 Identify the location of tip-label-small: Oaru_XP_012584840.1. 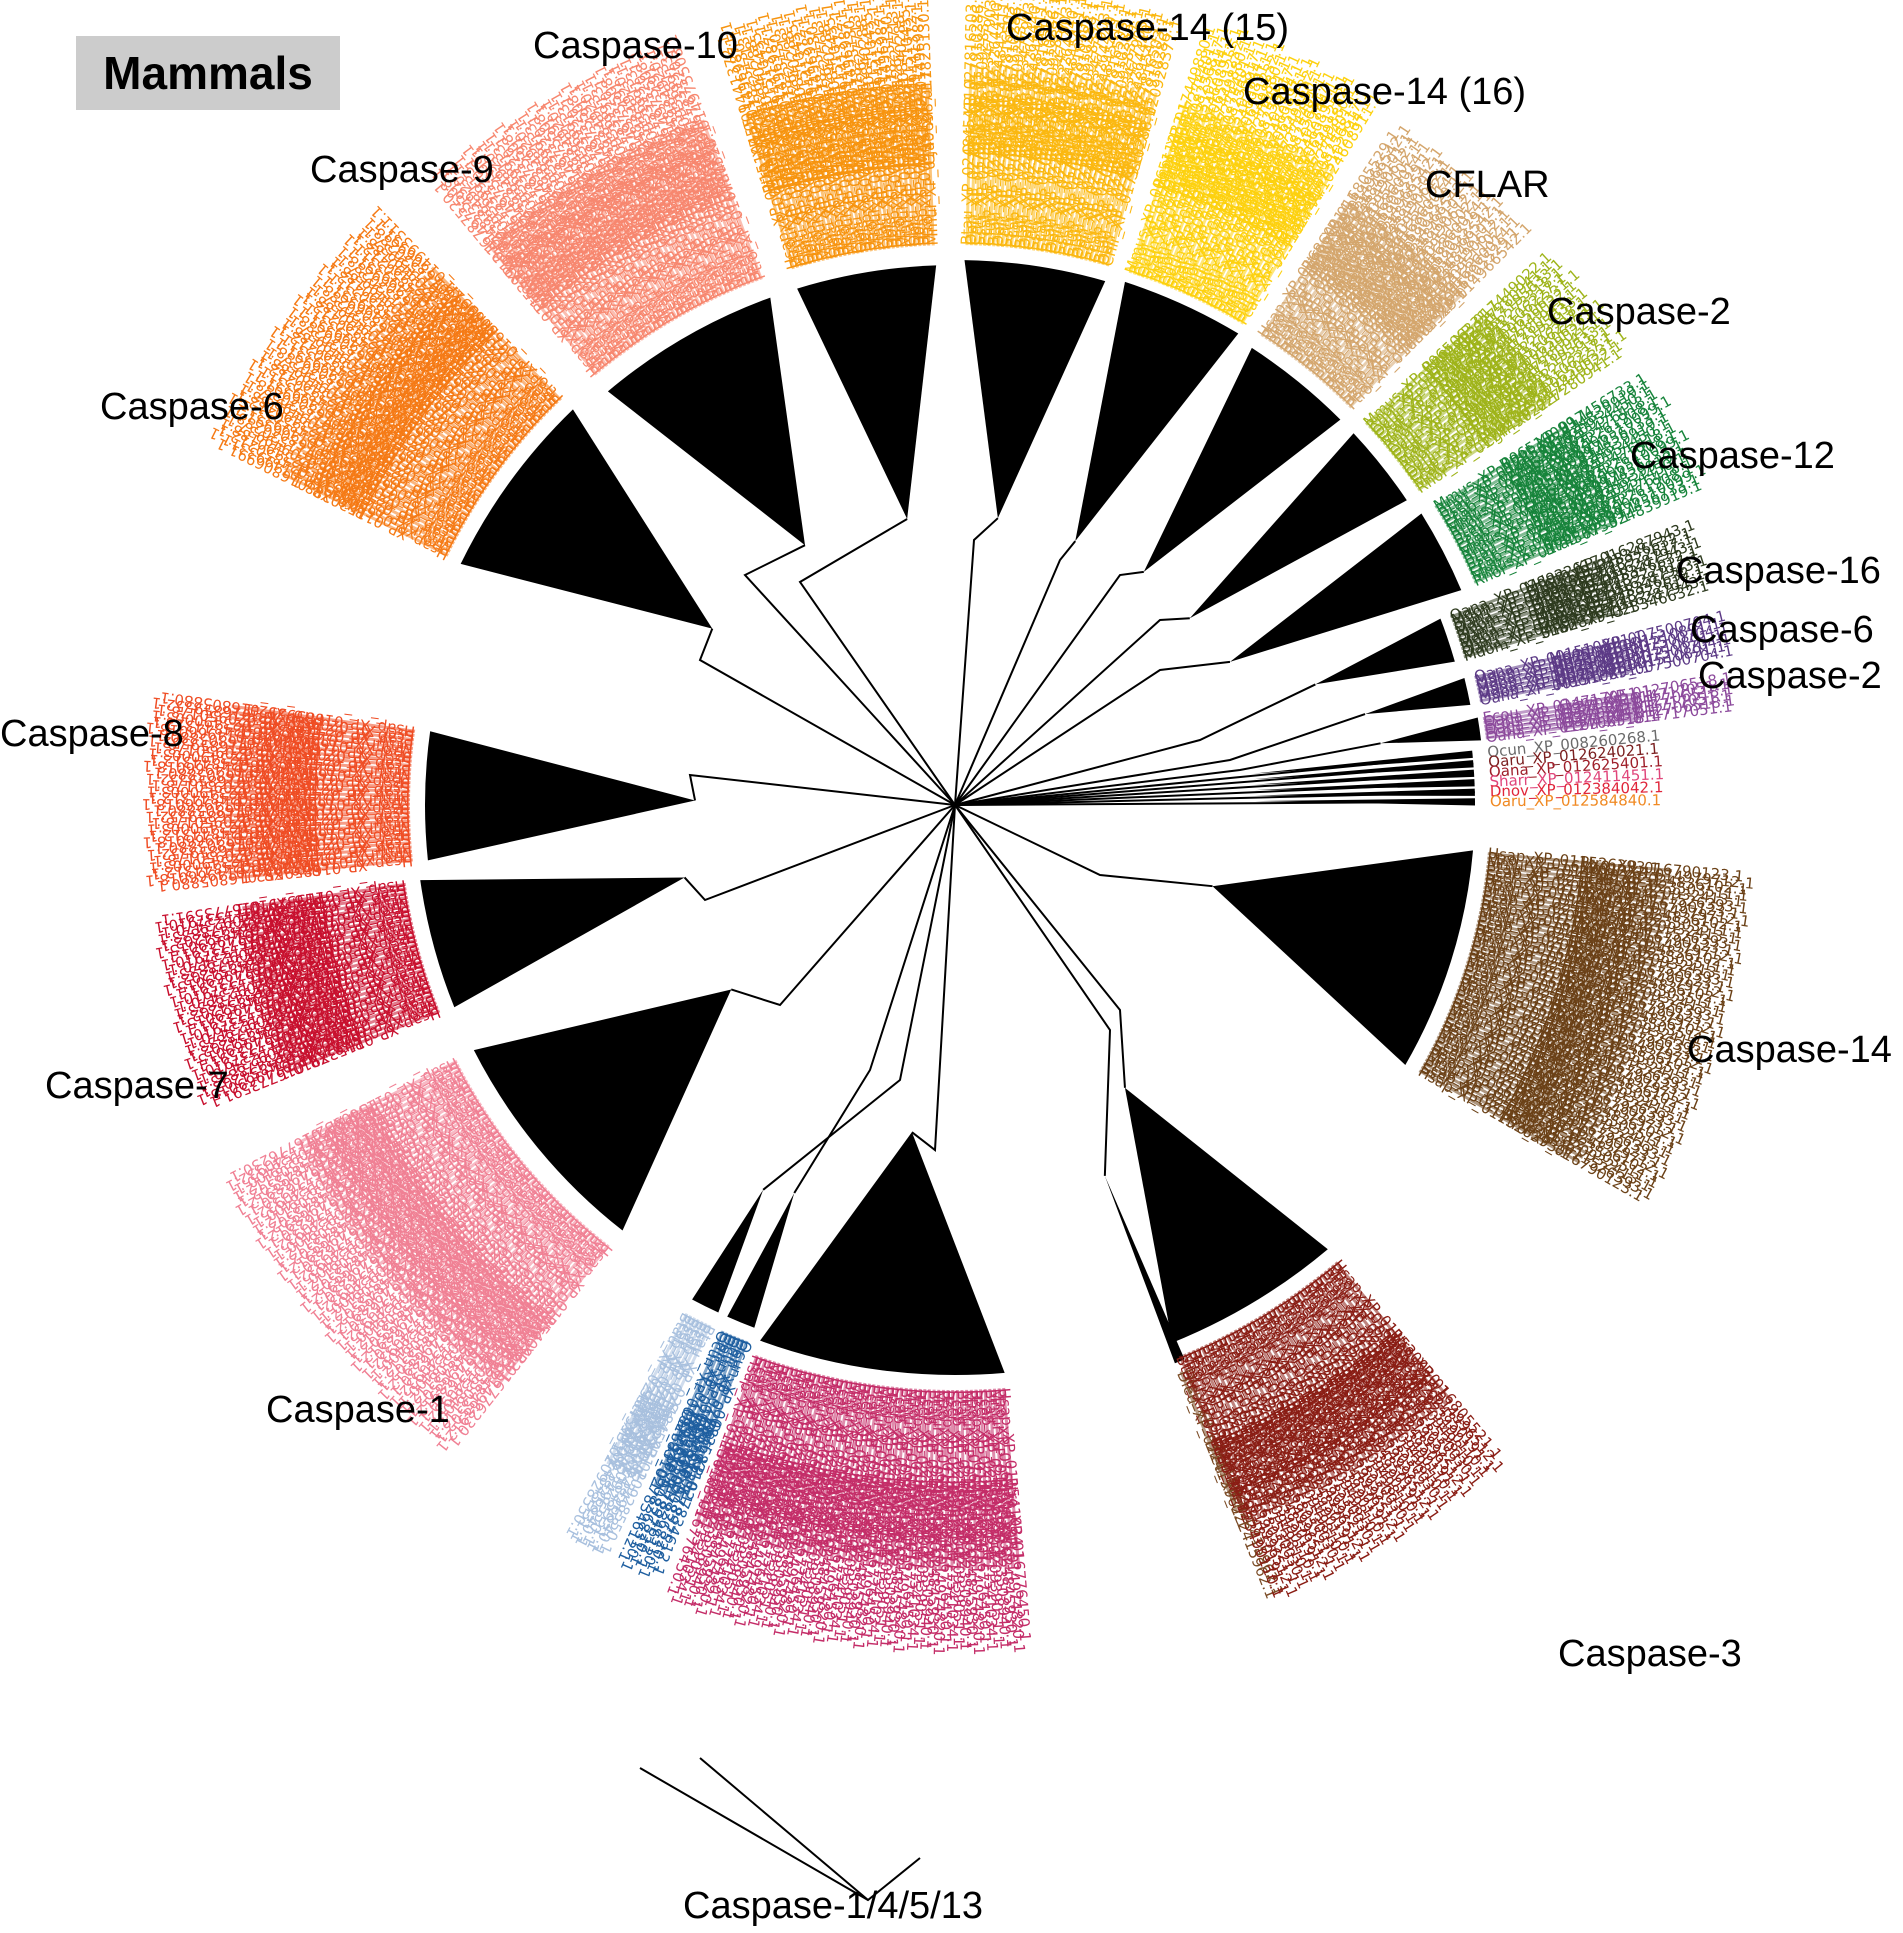
(1575, 801).